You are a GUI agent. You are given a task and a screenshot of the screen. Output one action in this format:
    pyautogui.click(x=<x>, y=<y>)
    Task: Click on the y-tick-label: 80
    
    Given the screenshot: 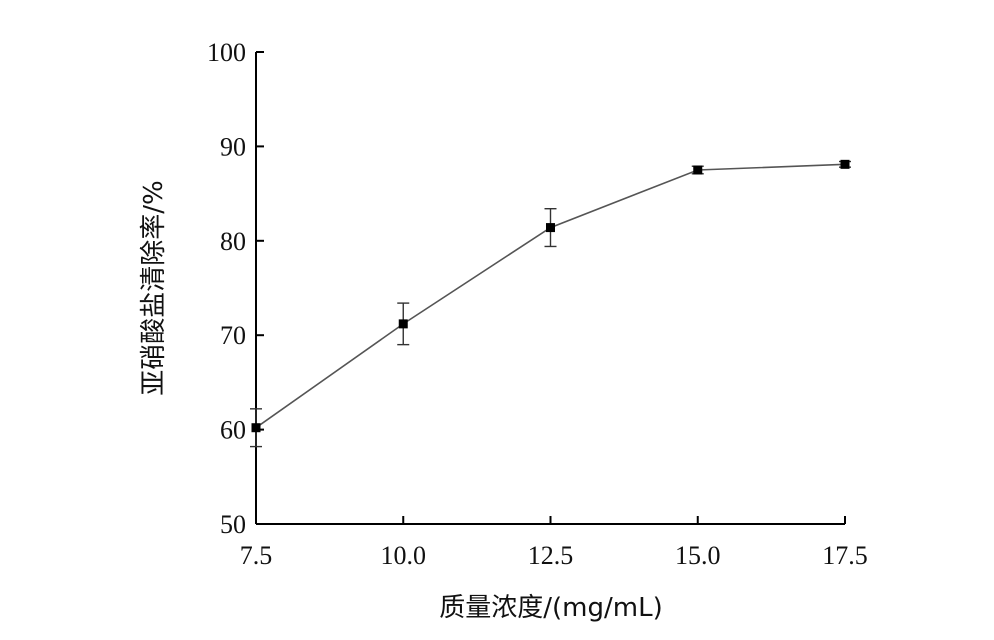 What is the action you would take?
    pyautogui.click(x=233, y=241)
    